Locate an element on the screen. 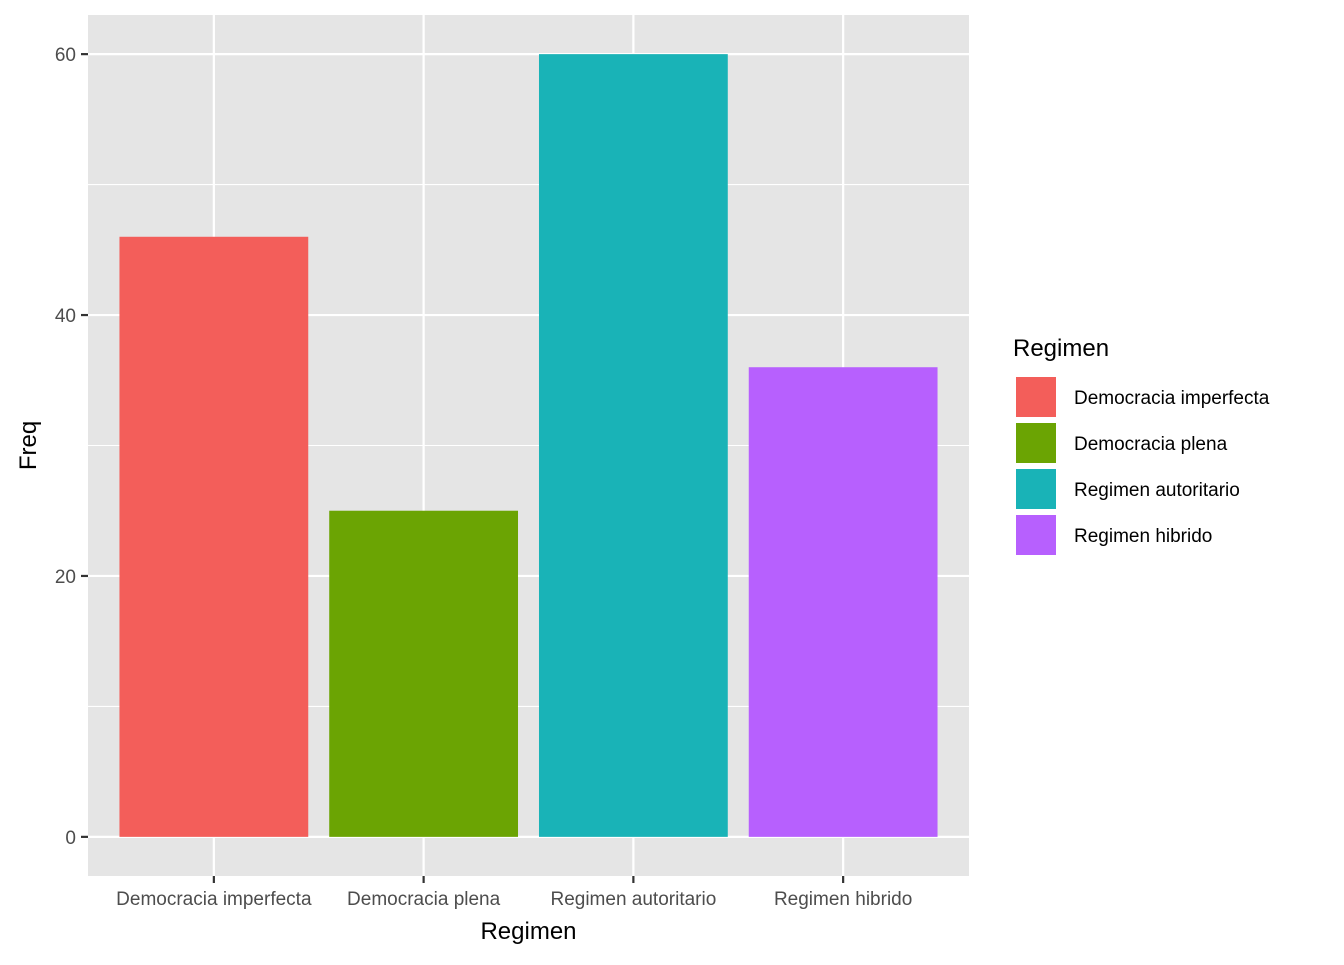 The width and height of the screenshot is (1344, 965). y-axis: 0 20 40 60 is located at coordinates (71, 447).